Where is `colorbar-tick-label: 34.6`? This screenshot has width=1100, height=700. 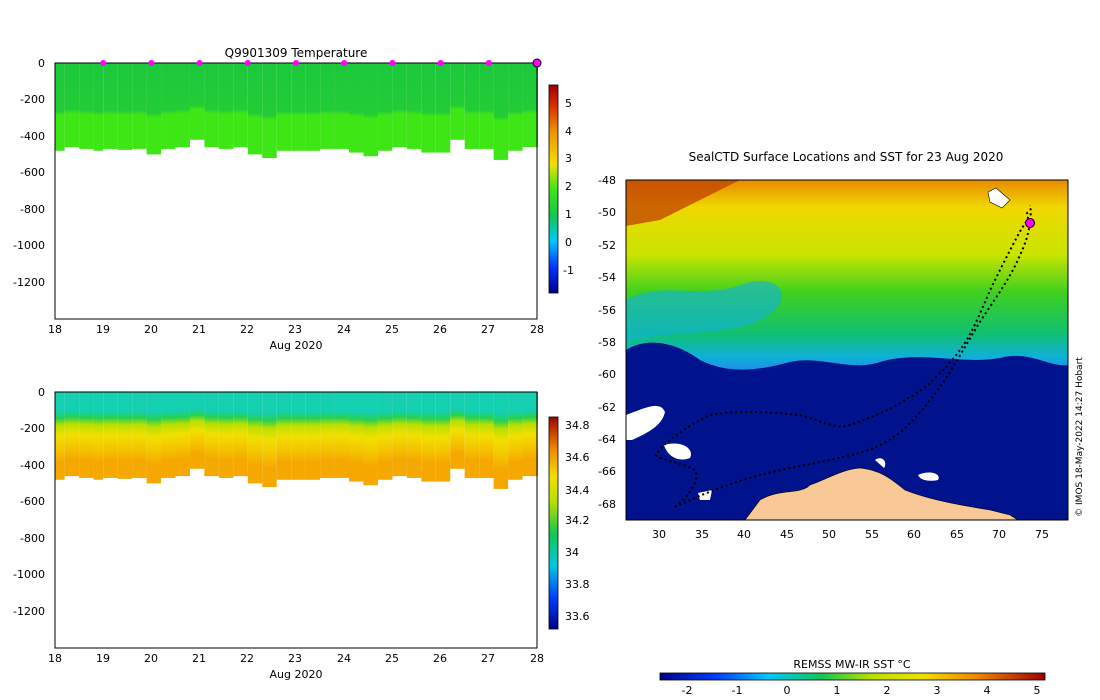 colorbar-tick-label: 34.6 is located at coordinates (577, 457).